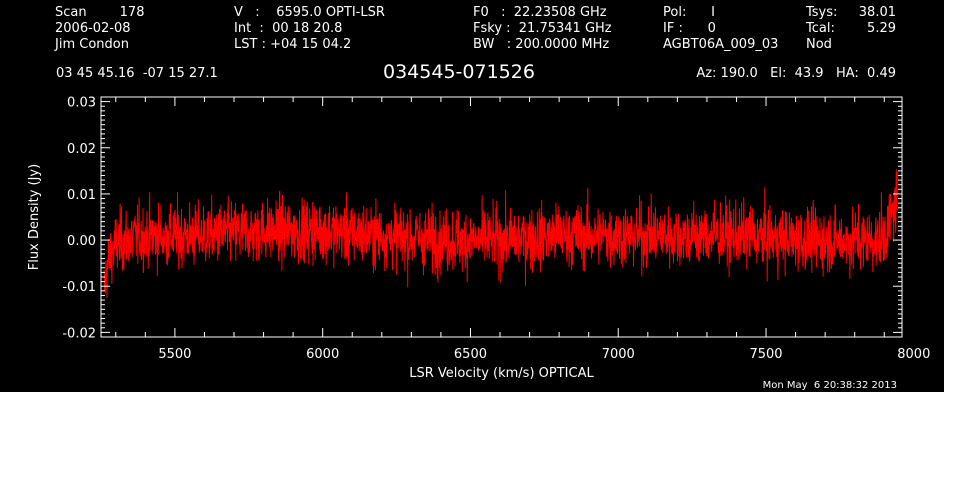 This screenshot has height=490, width=962. Describe the element at coordinates (689, 28) in the screenshot. I see `header-col4-line-1: IF : 0` at that location.